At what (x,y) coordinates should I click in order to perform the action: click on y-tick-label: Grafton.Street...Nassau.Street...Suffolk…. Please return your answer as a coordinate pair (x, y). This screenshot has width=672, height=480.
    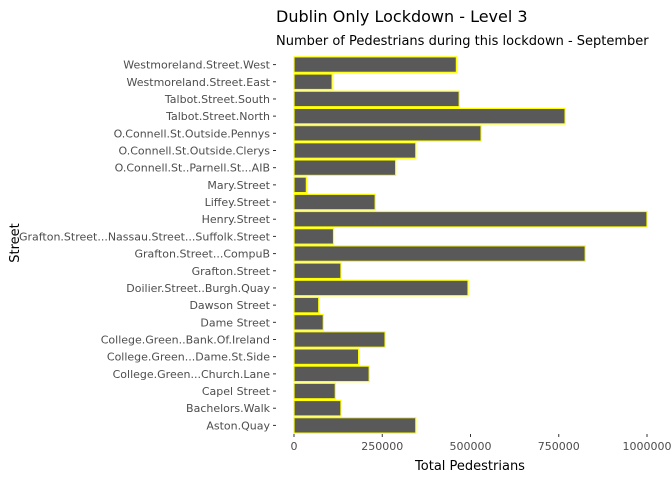
    Looking at the image, I should click on (145, 236).